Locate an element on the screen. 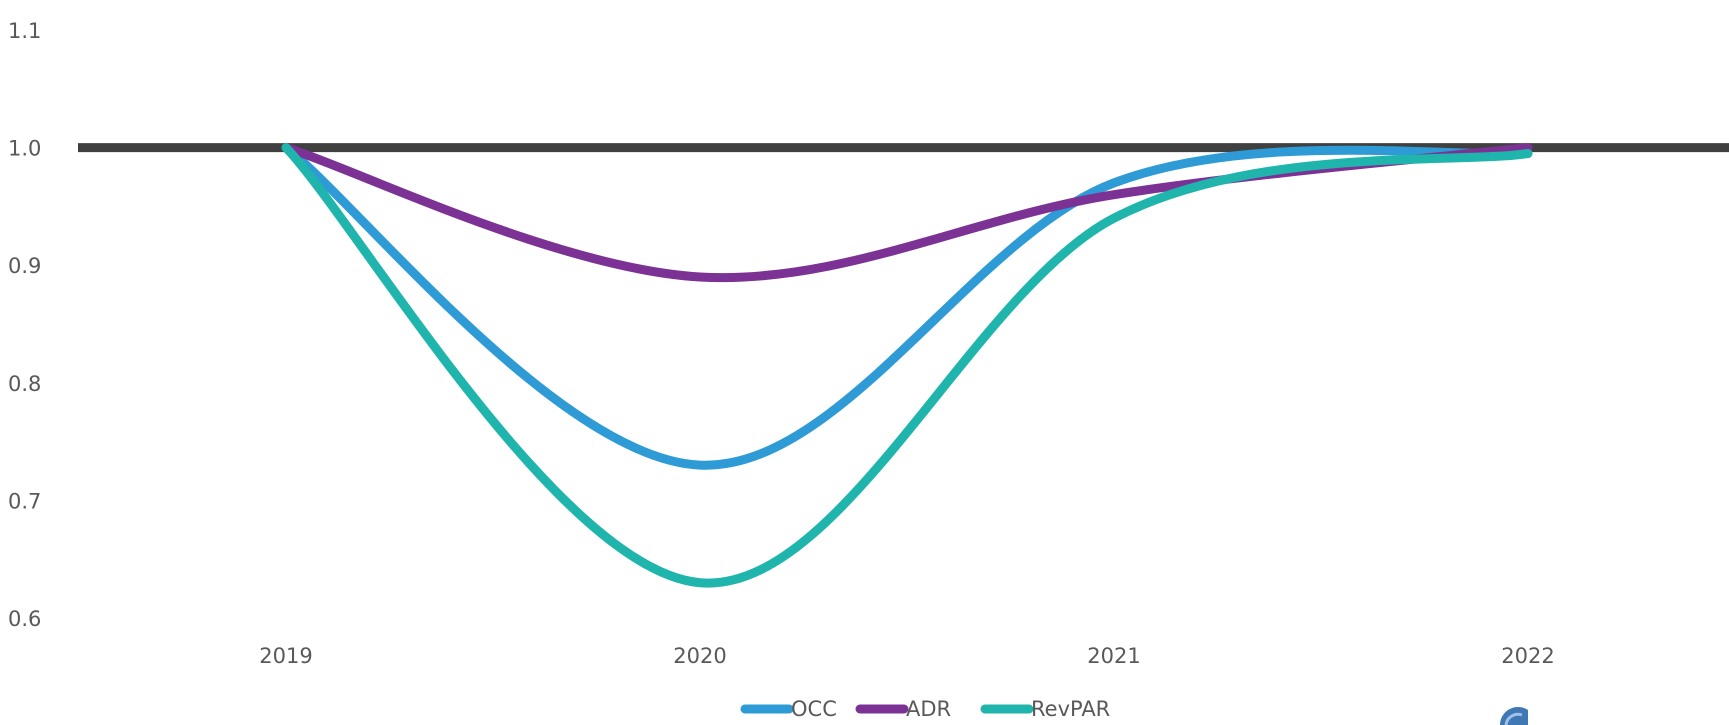 The image size is (1729, 725). logo-mark is located at coordinates (1514, 715).